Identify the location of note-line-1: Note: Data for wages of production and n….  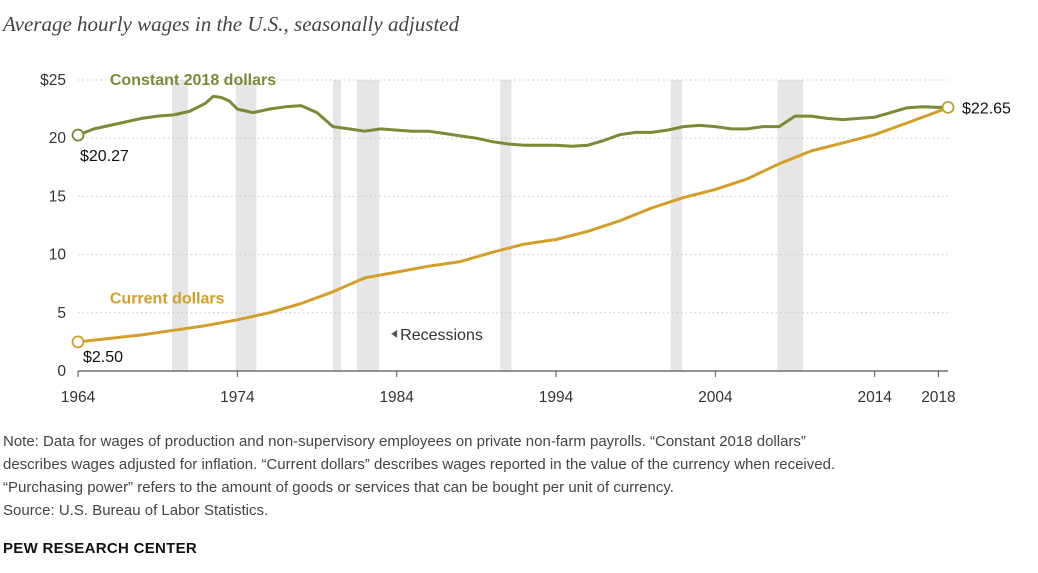
(404, 441).